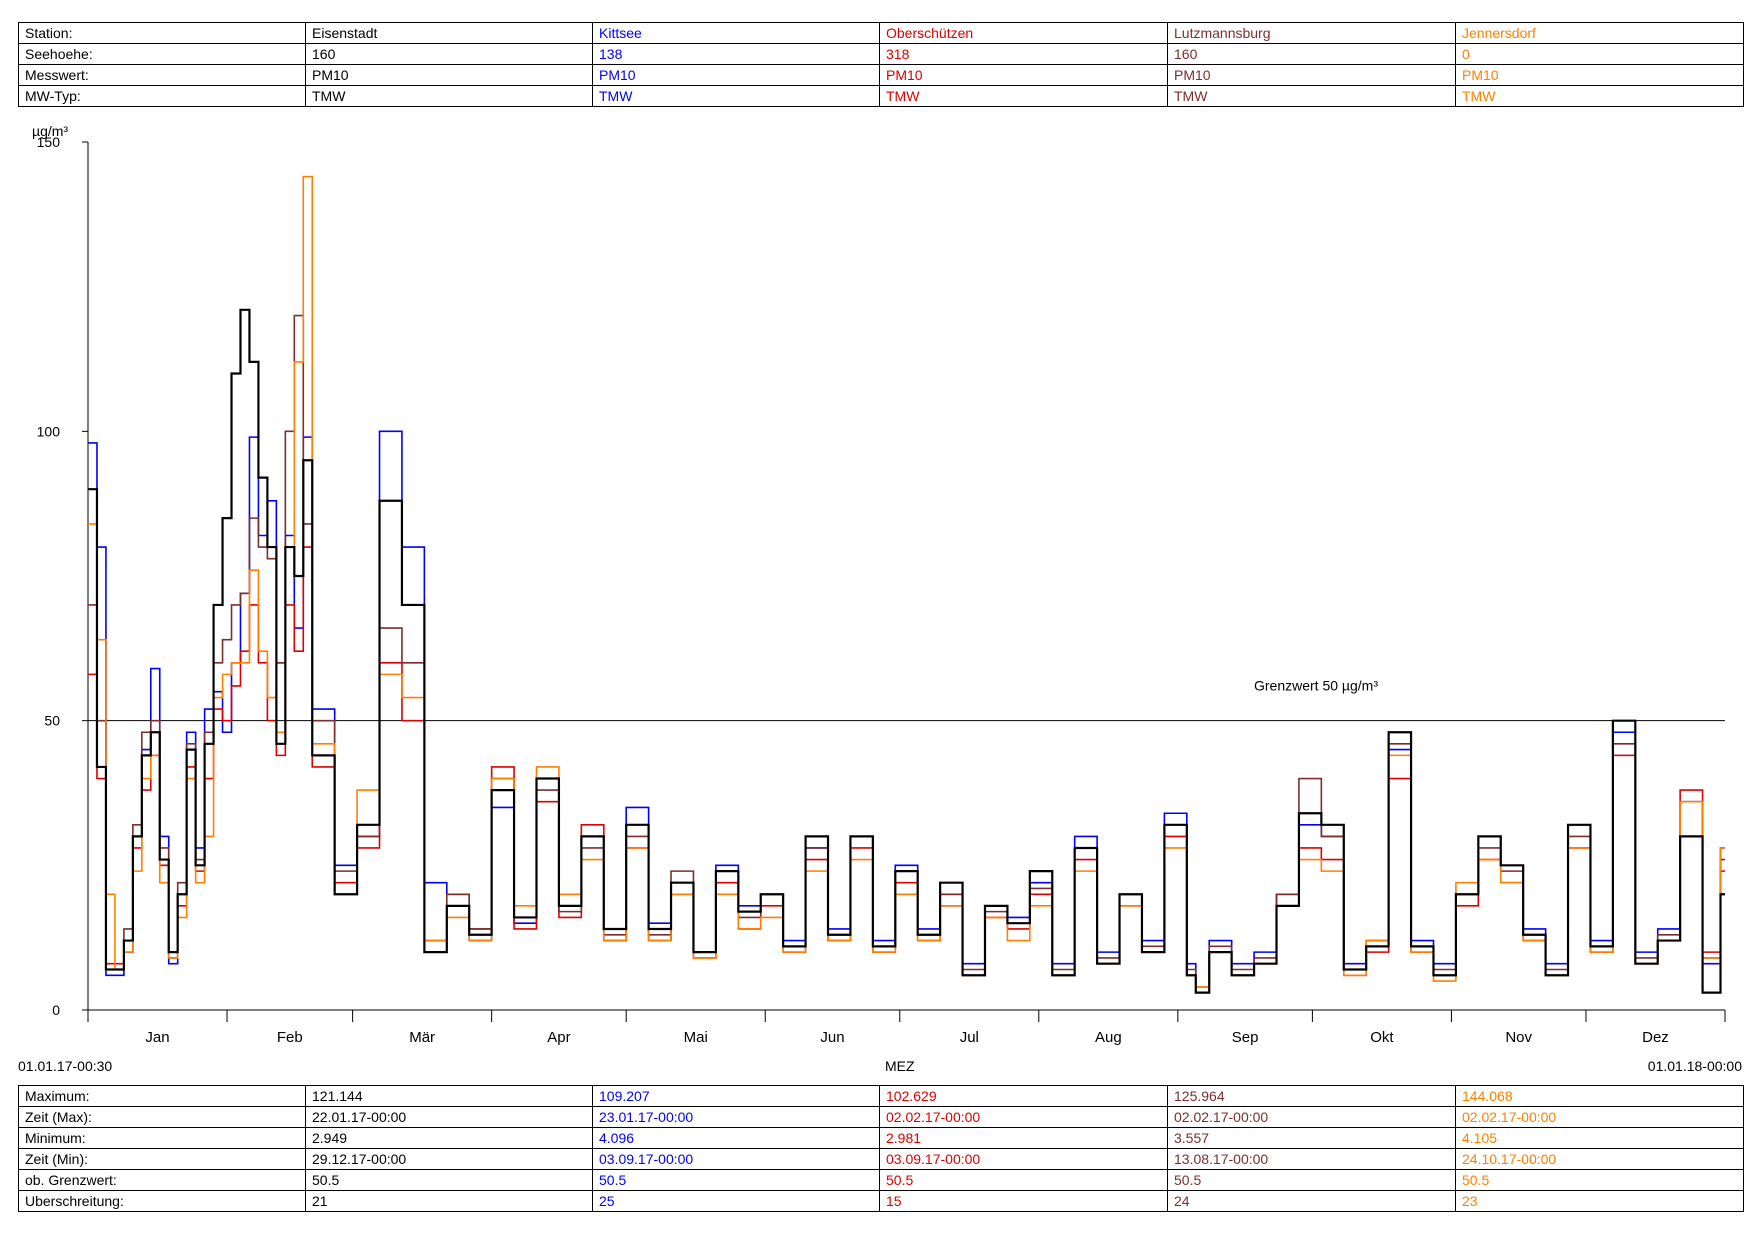 Image resolution: width=1754 pixels, height=1240 pixels. What do you see at coordinates (56, 1010) in the screenshot?
I see `y-tick-label: 0` at bounding box center [56, 1010].